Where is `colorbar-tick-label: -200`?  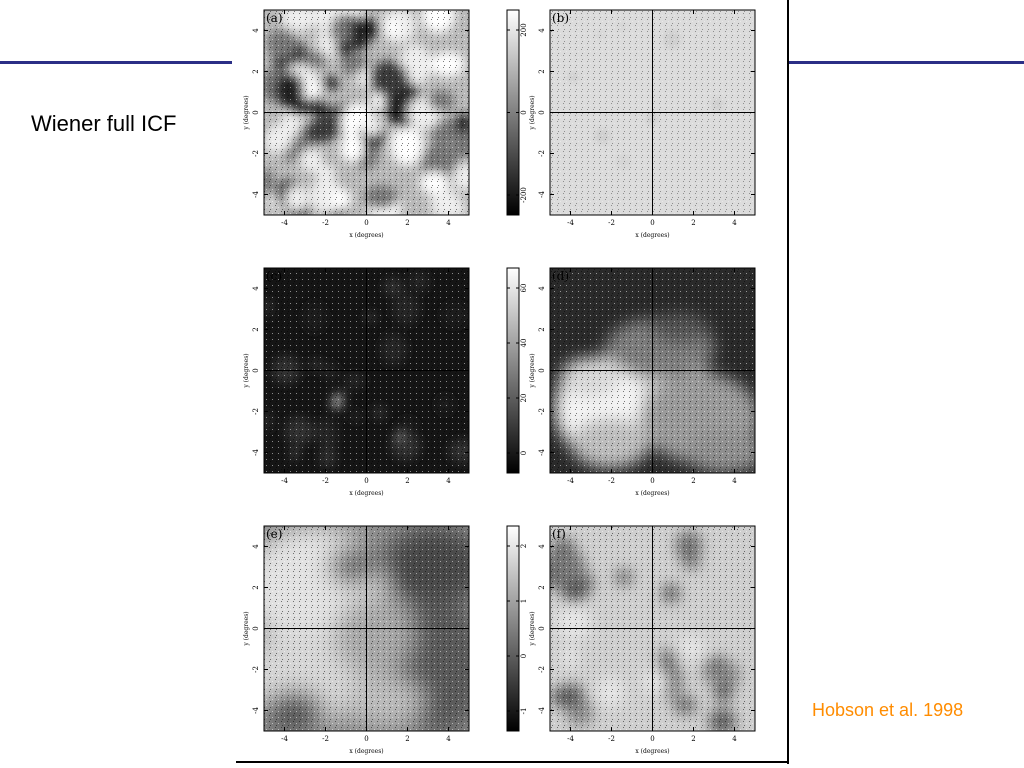 colorbar-tick-label: -200 is located at coordinates (524, 195).